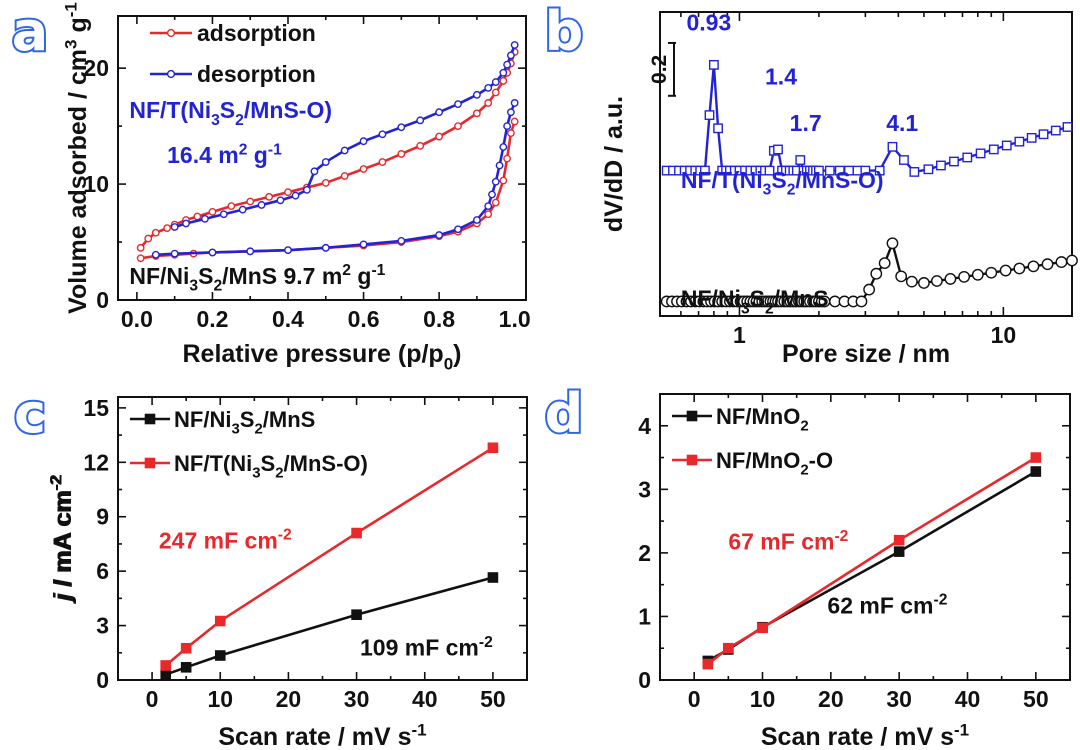 The width and height of the screenshot is (1080, 750). I want to click on y-tick-label: 6, so click(102, 571).